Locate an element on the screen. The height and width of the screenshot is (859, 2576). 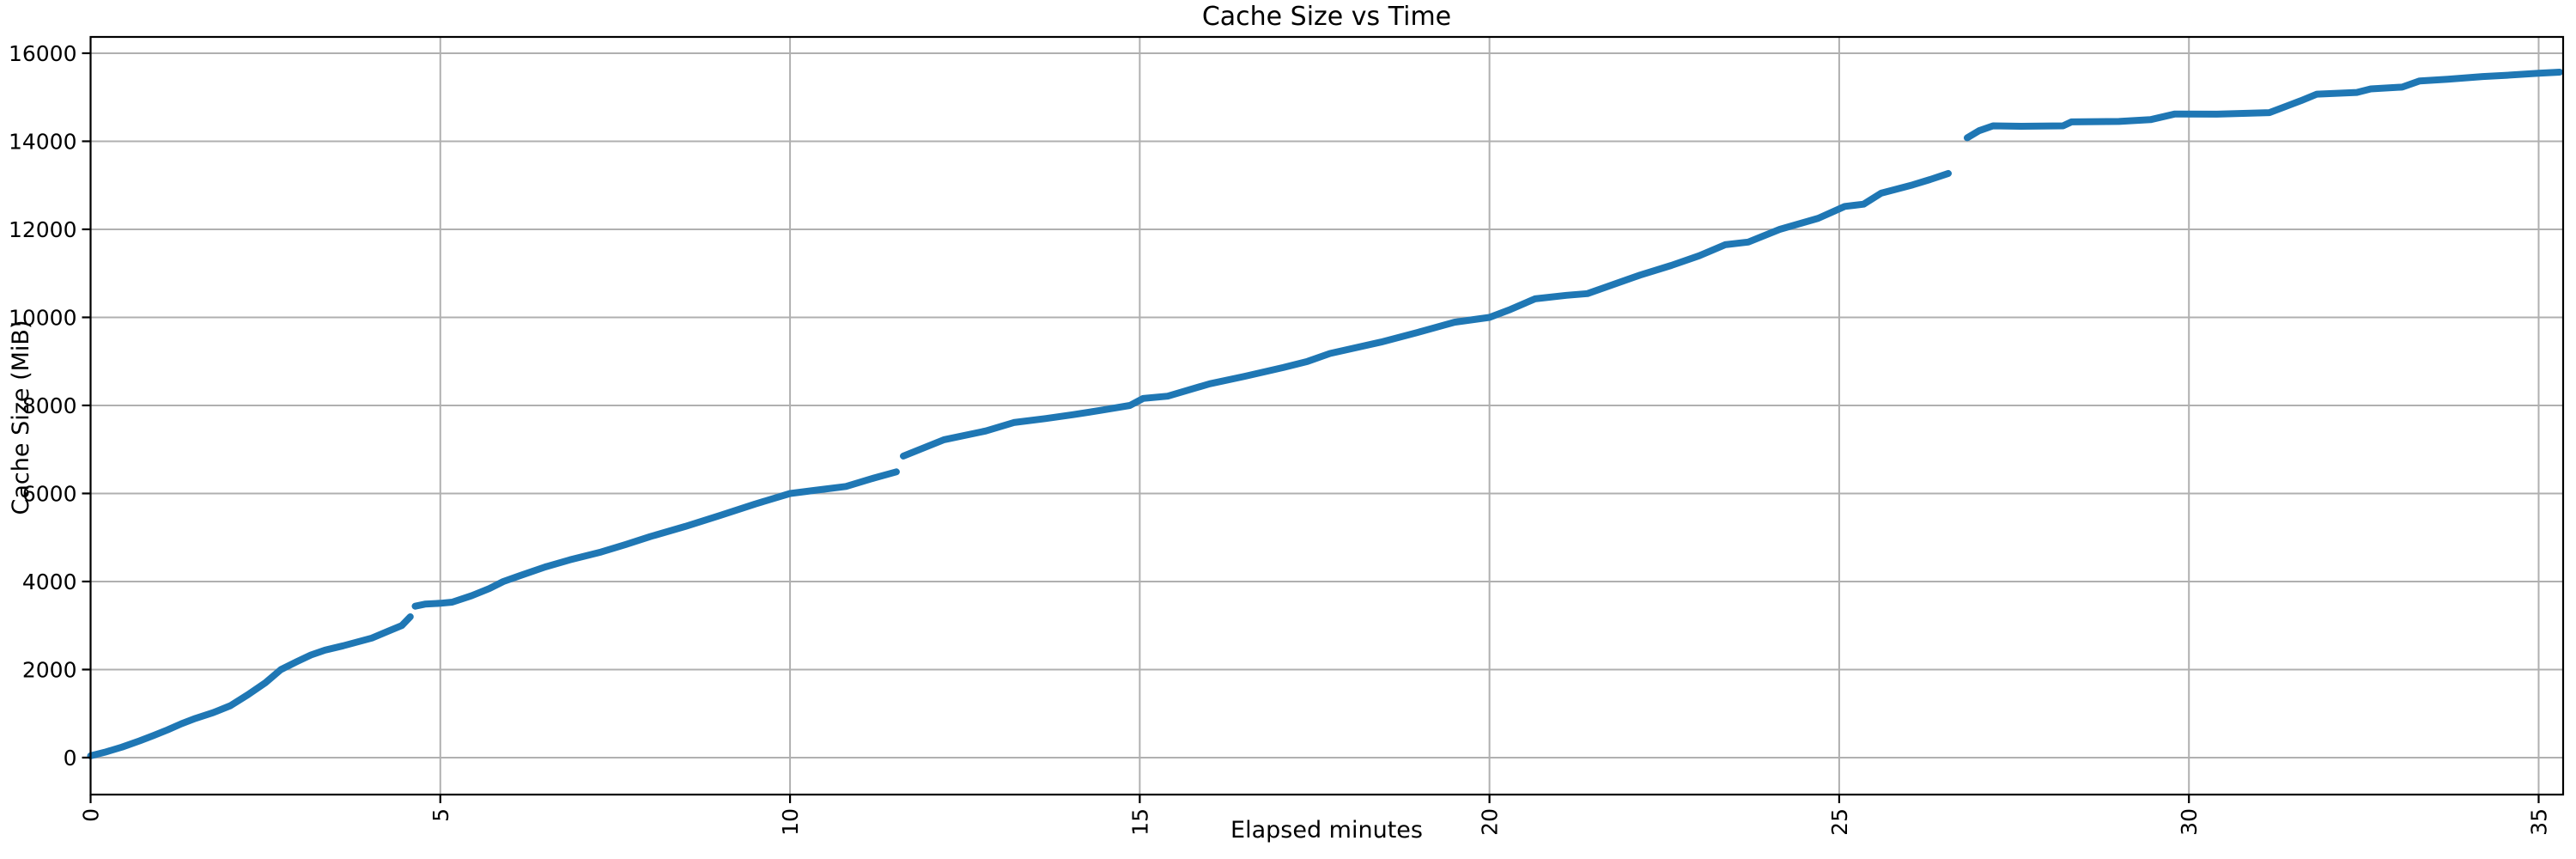
x-tick-label-25: 25 is located at coordinates (1839, 822).